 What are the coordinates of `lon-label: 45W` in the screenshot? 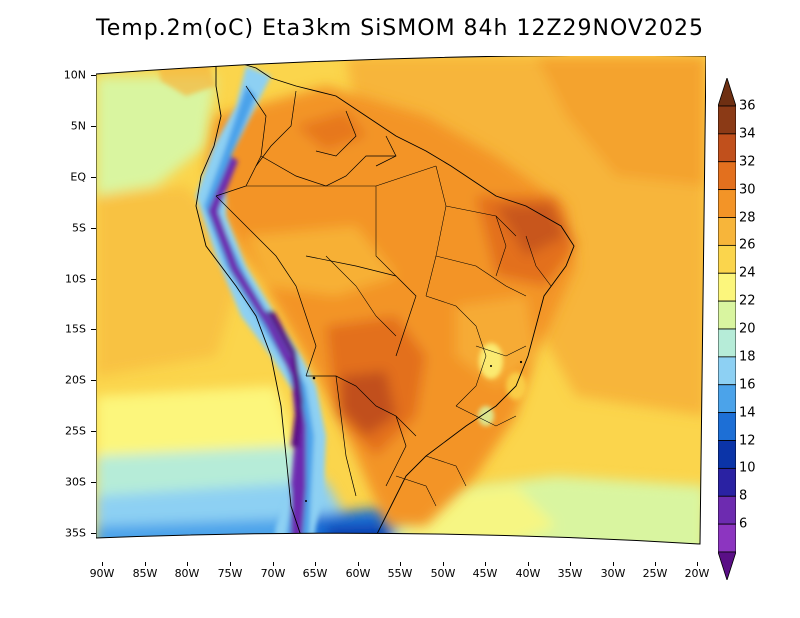 It's located at (485, 573).